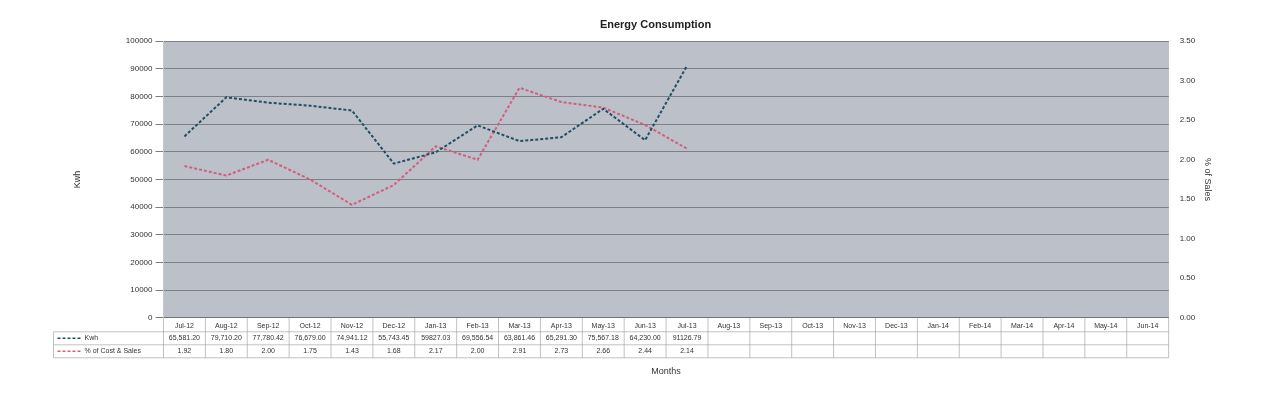 Image resolution: width=1261 pixels, height=419 pixels. Describe the element at coordinates (142, 69) in the screenshot. I see `y-tick-label: 90000` at that location.